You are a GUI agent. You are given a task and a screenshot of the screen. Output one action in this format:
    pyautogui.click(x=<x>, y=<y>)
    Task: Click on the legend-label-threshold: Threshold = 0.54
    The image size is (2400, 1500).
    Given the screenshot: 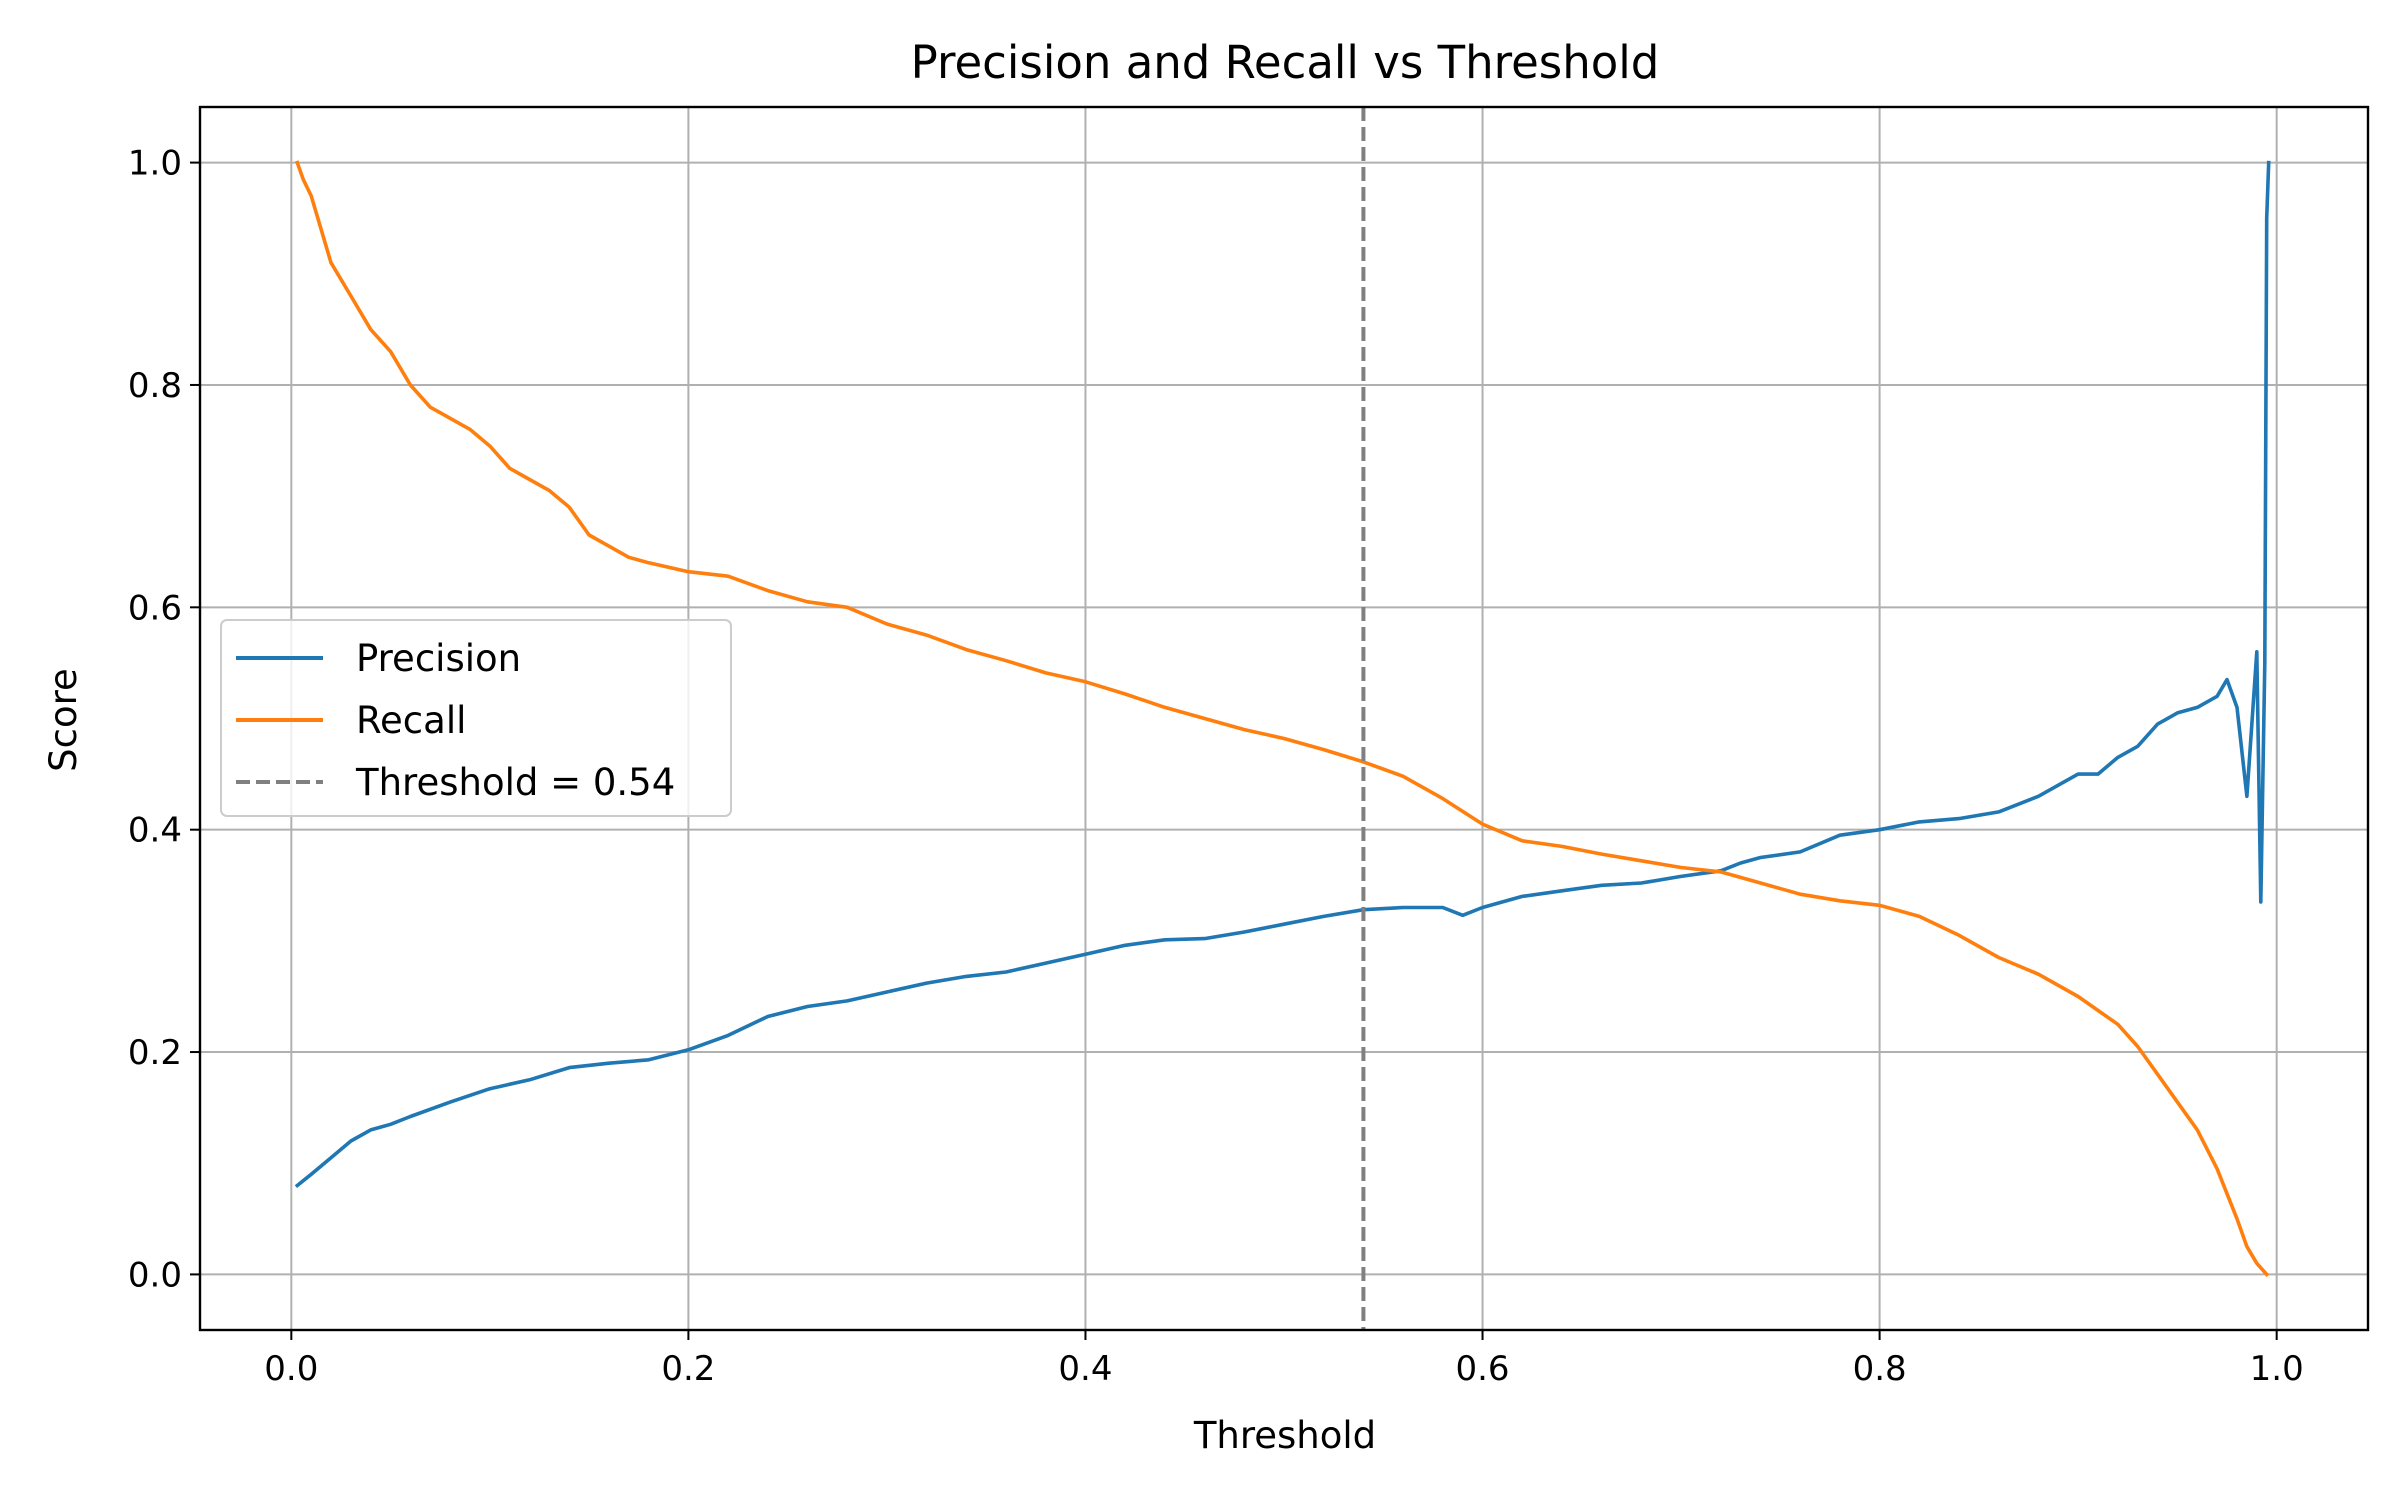 What is the action you would take?
    pyautogui.click(x=515, y=782)
    